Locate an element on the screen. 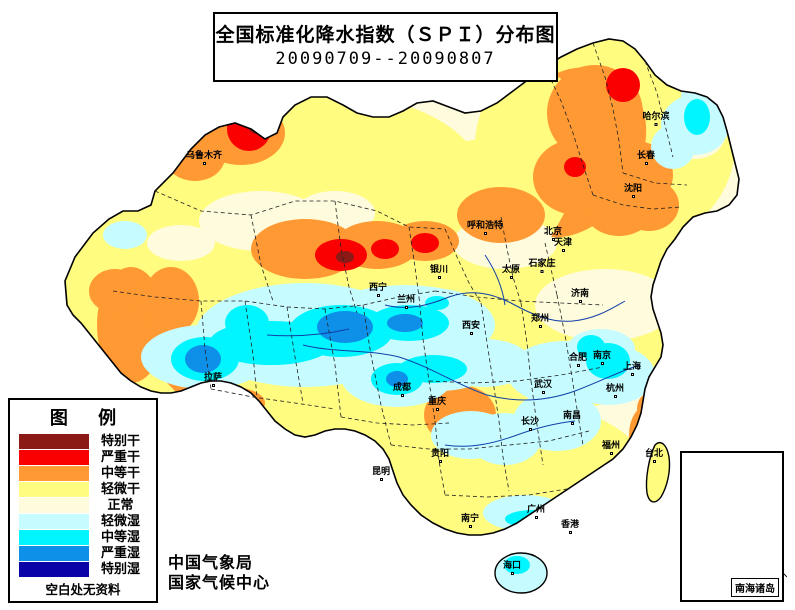  city-label: 南宁 is located at coordinates (470, 521).